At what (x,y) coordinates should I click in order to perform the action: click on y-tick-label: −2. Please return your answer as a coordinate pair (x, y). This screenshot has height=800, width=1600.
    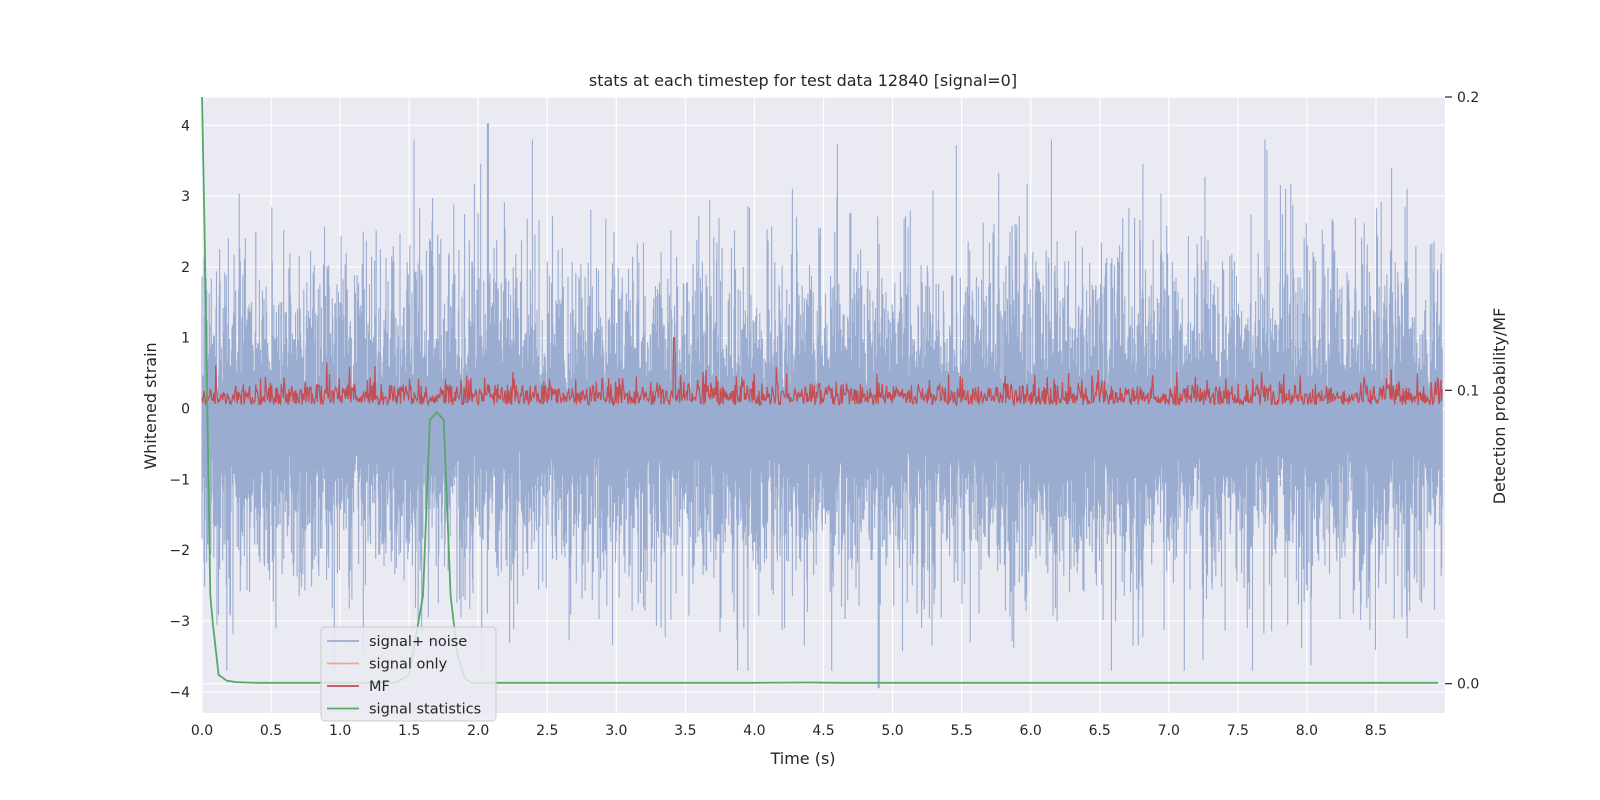
    Looking at the image, I should click on (179, 551).